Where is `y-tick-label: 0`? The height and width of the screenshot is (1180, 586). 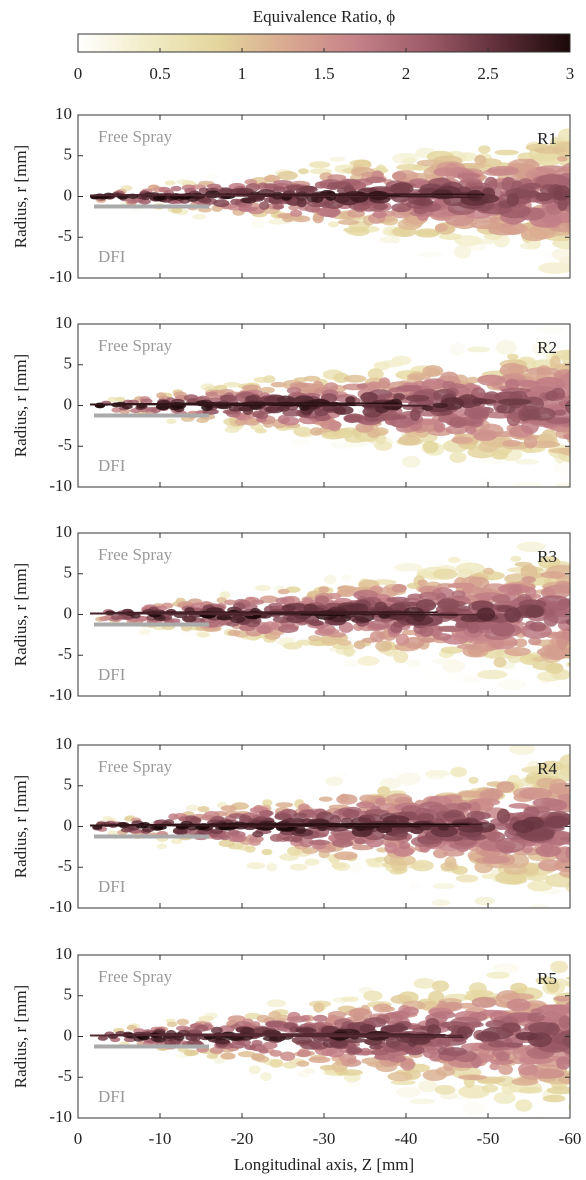
y-tick-label: 0 is located at coordinates (68, 1034).